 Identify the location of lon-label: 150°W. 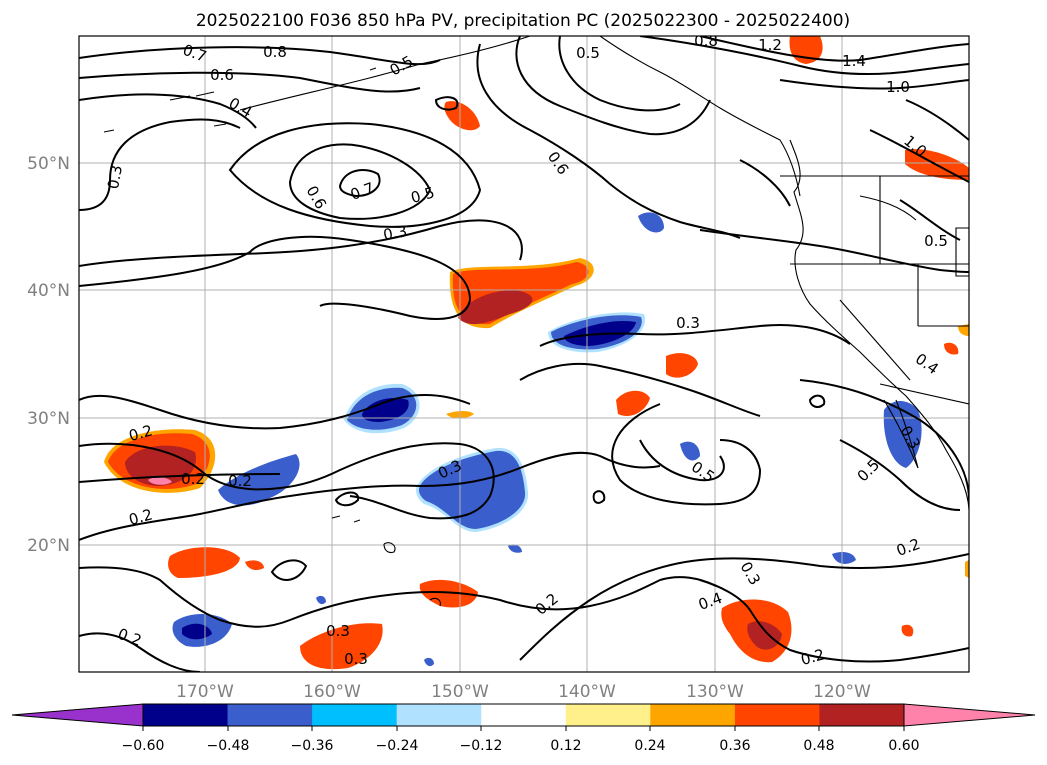
(460, 692).